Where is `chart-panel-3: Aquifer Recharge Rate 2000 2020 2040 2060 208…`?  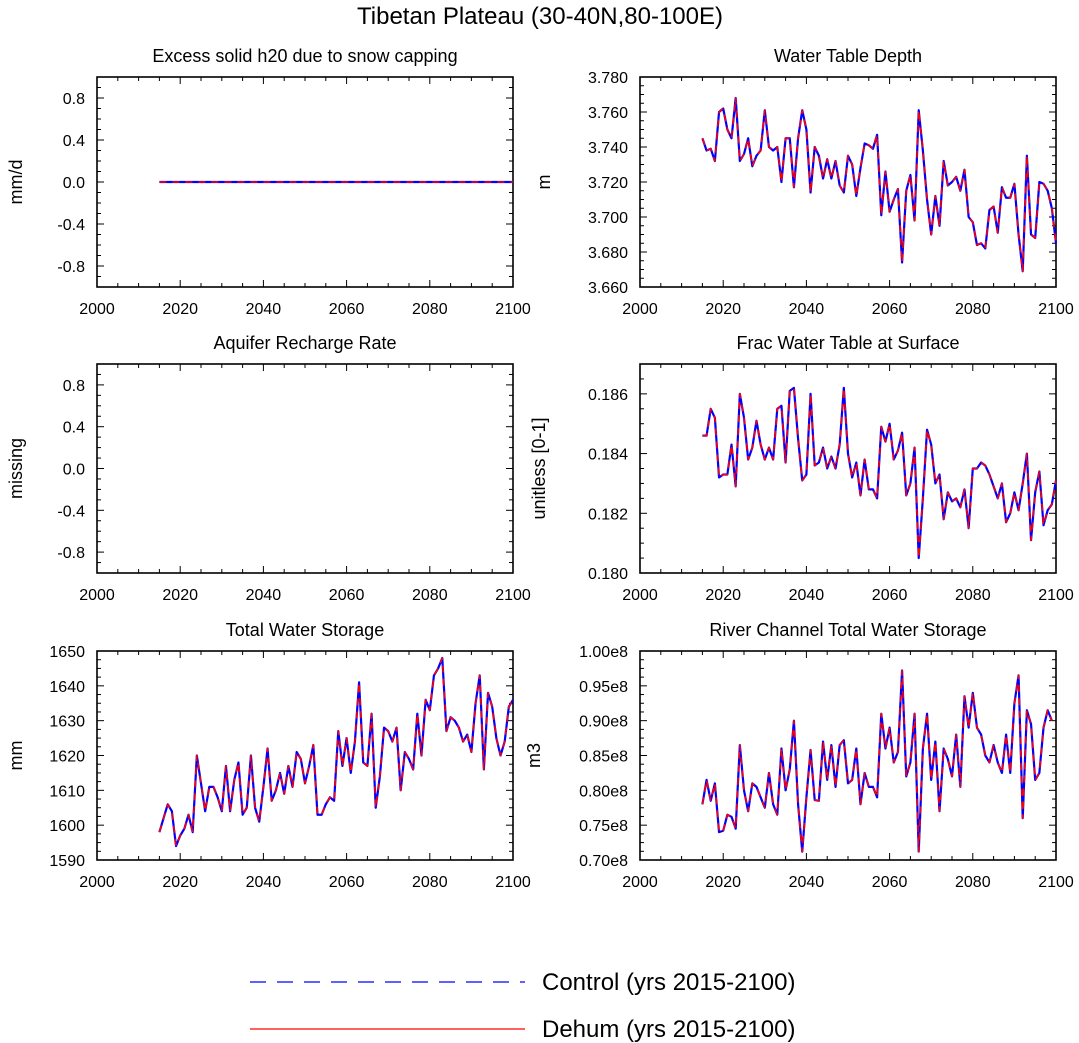
chart-panel-3: Aquifer Recharge Rate 2000 2020 2040 2060 208… is located at coordinates (268, 468).